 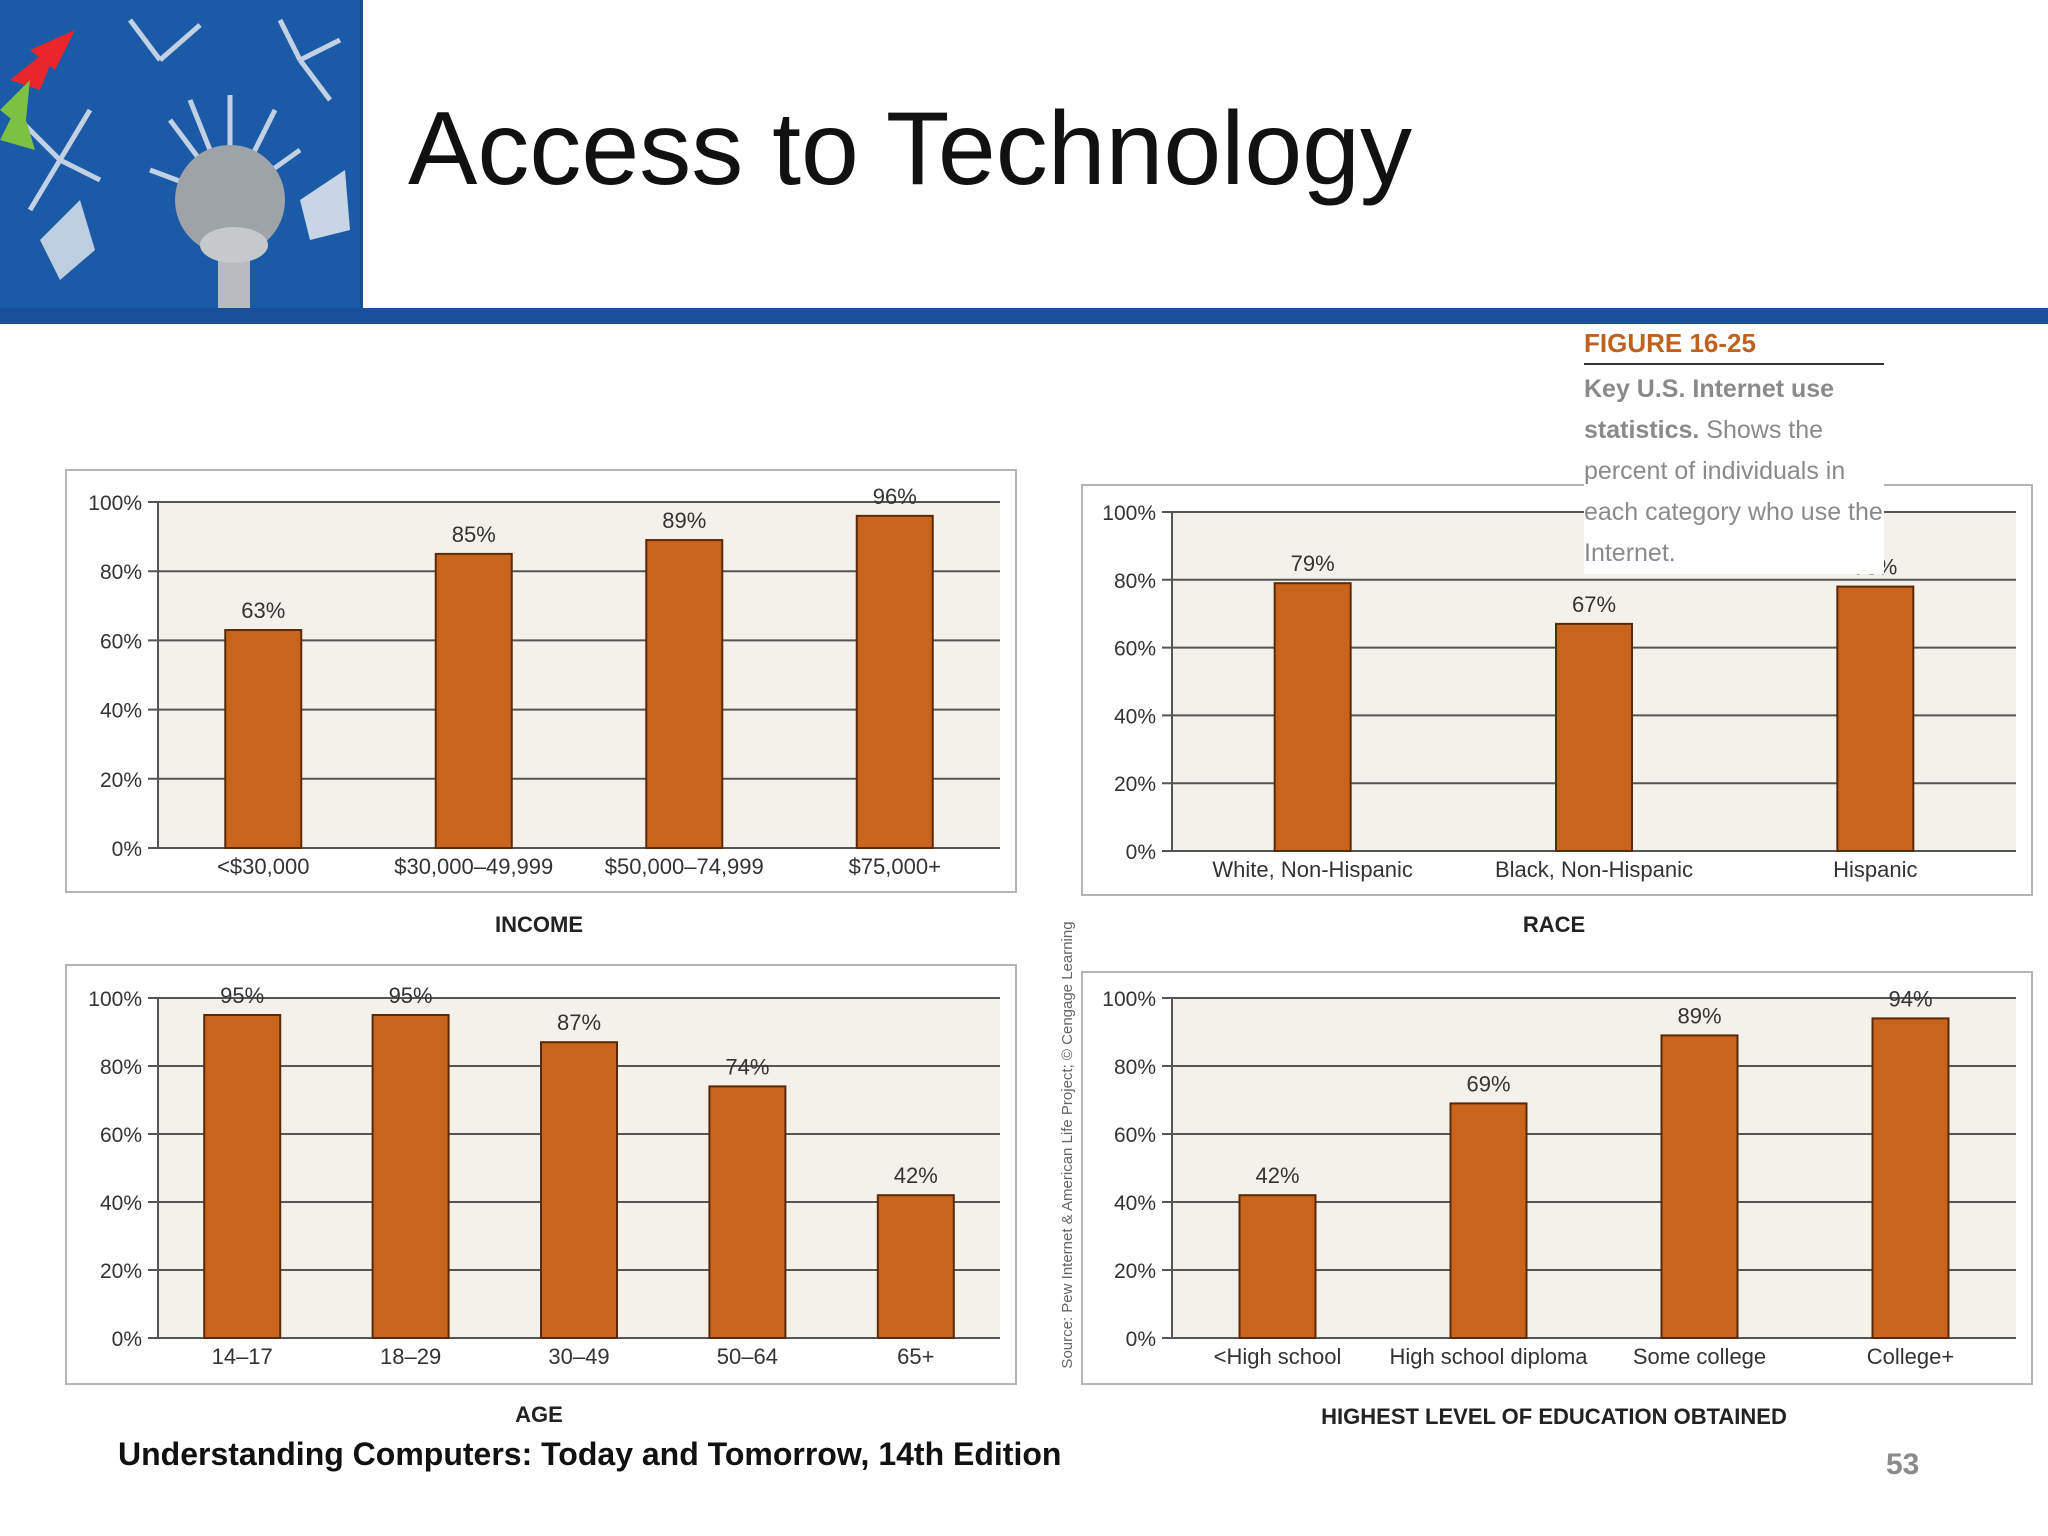 What do you see at coordinates (539, 1414) in the screenshot?
I see `x-axis-title: AGE` at bounding box center [539, 1414].